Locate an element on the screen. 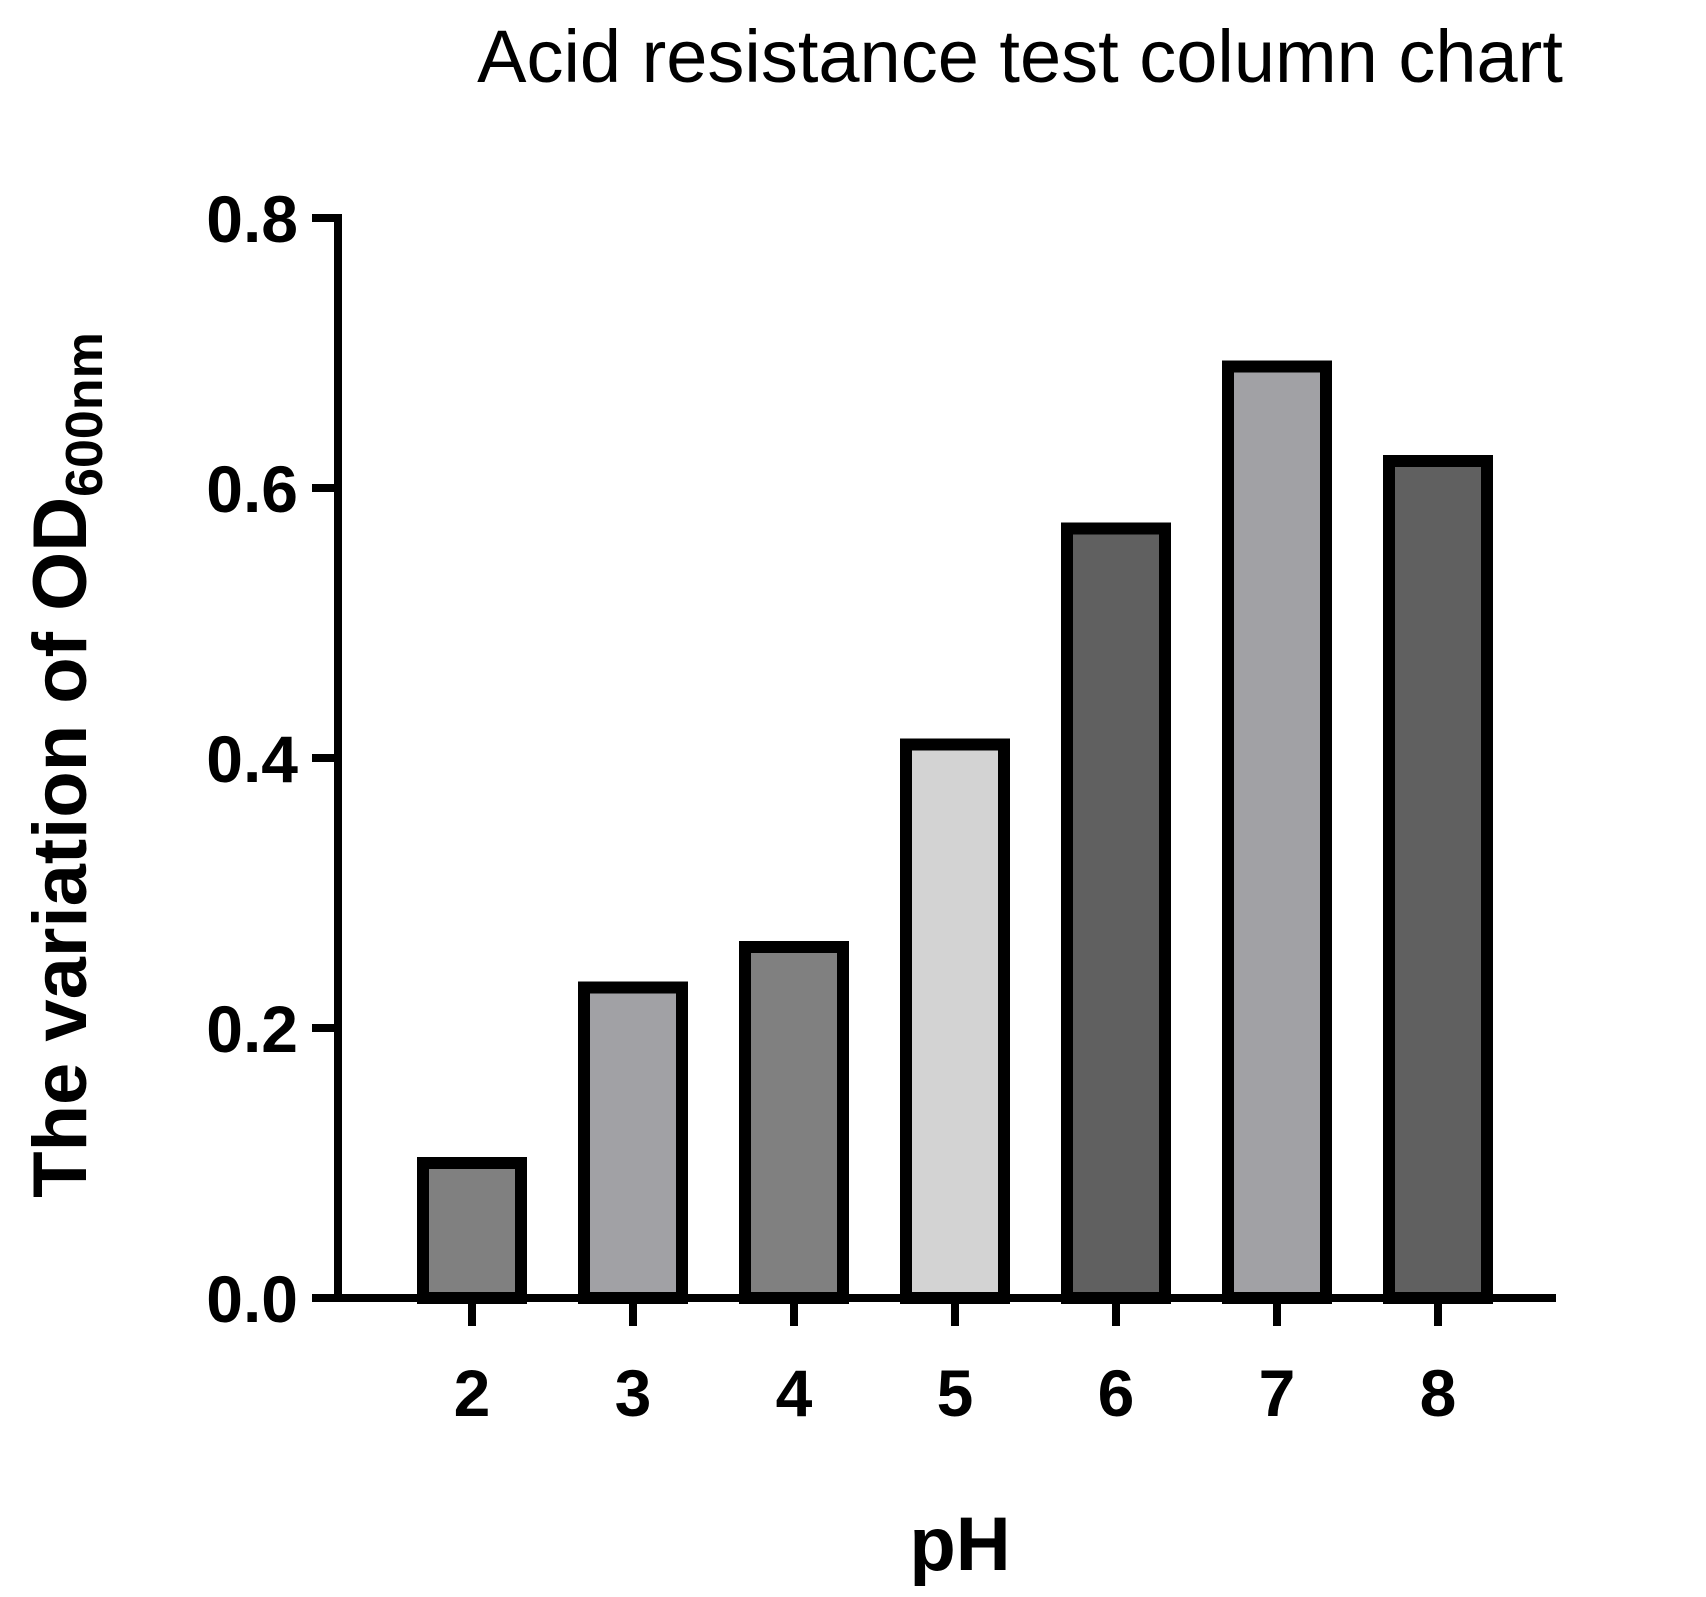  x-tick-label: 7 is located at coordinates (1277, 1393).